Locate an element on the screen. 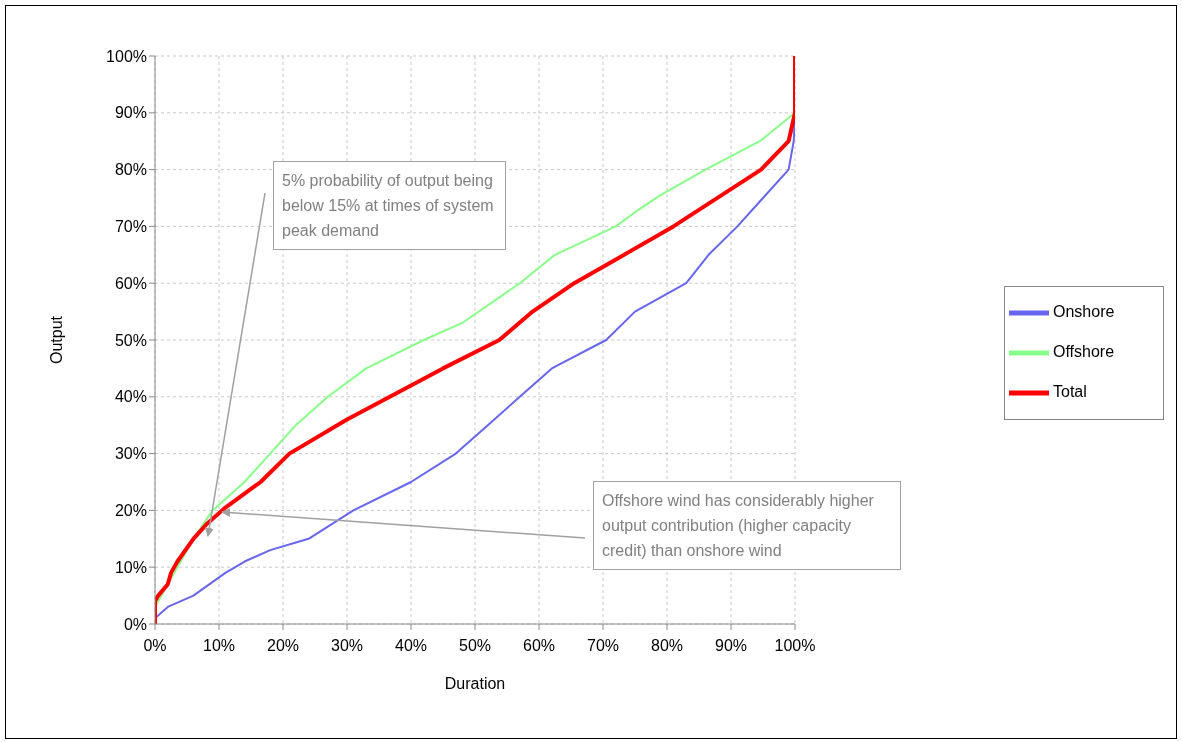 This screenshot has width=1182, height=742. annotation: Offshore wind has considerably higher output contribution (higher capacity credit) than onshore wind is located at coordinates (747, 525).